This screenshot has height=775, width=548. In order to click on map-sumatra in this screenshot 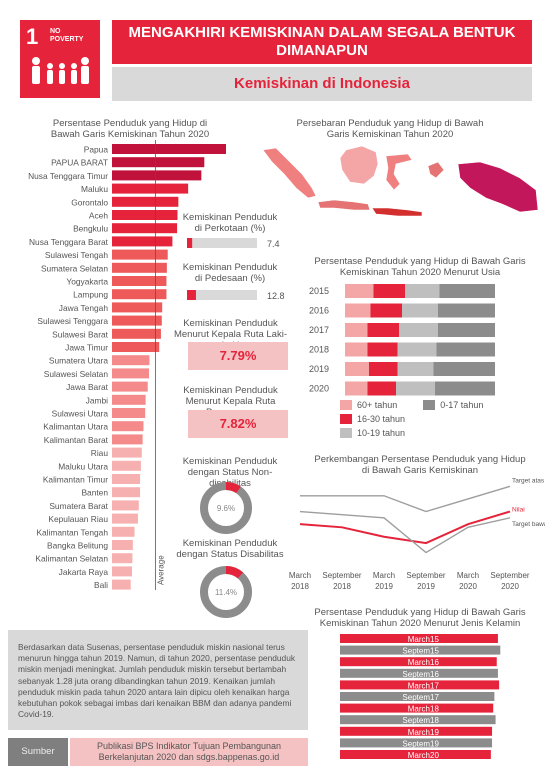, I will do `click(289, 173)`.